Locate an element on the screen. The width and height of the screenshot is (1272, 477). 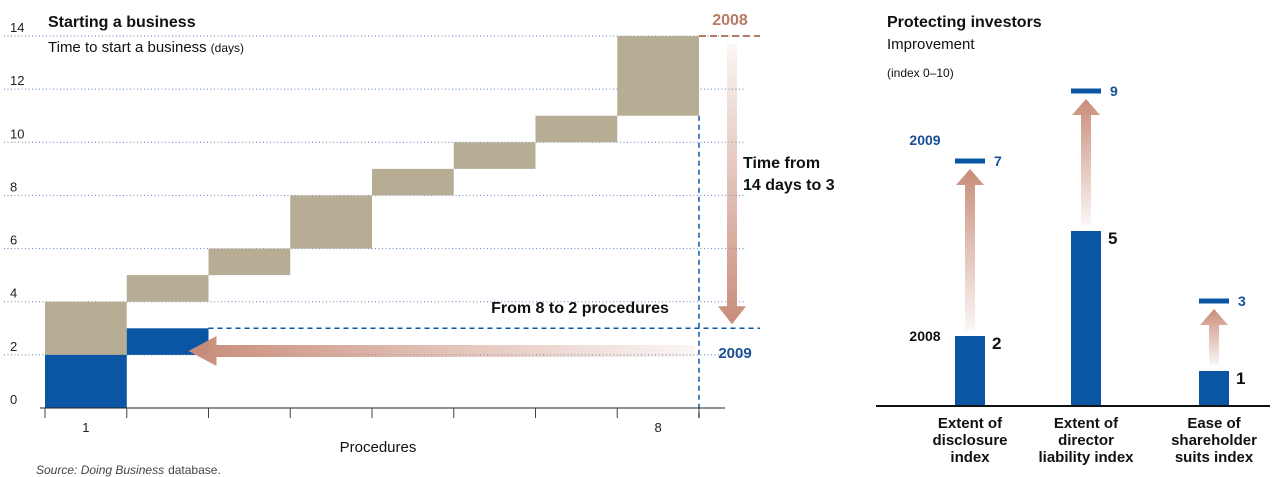
left-chart-title: Starting a business is located at coordinates (122, 22).